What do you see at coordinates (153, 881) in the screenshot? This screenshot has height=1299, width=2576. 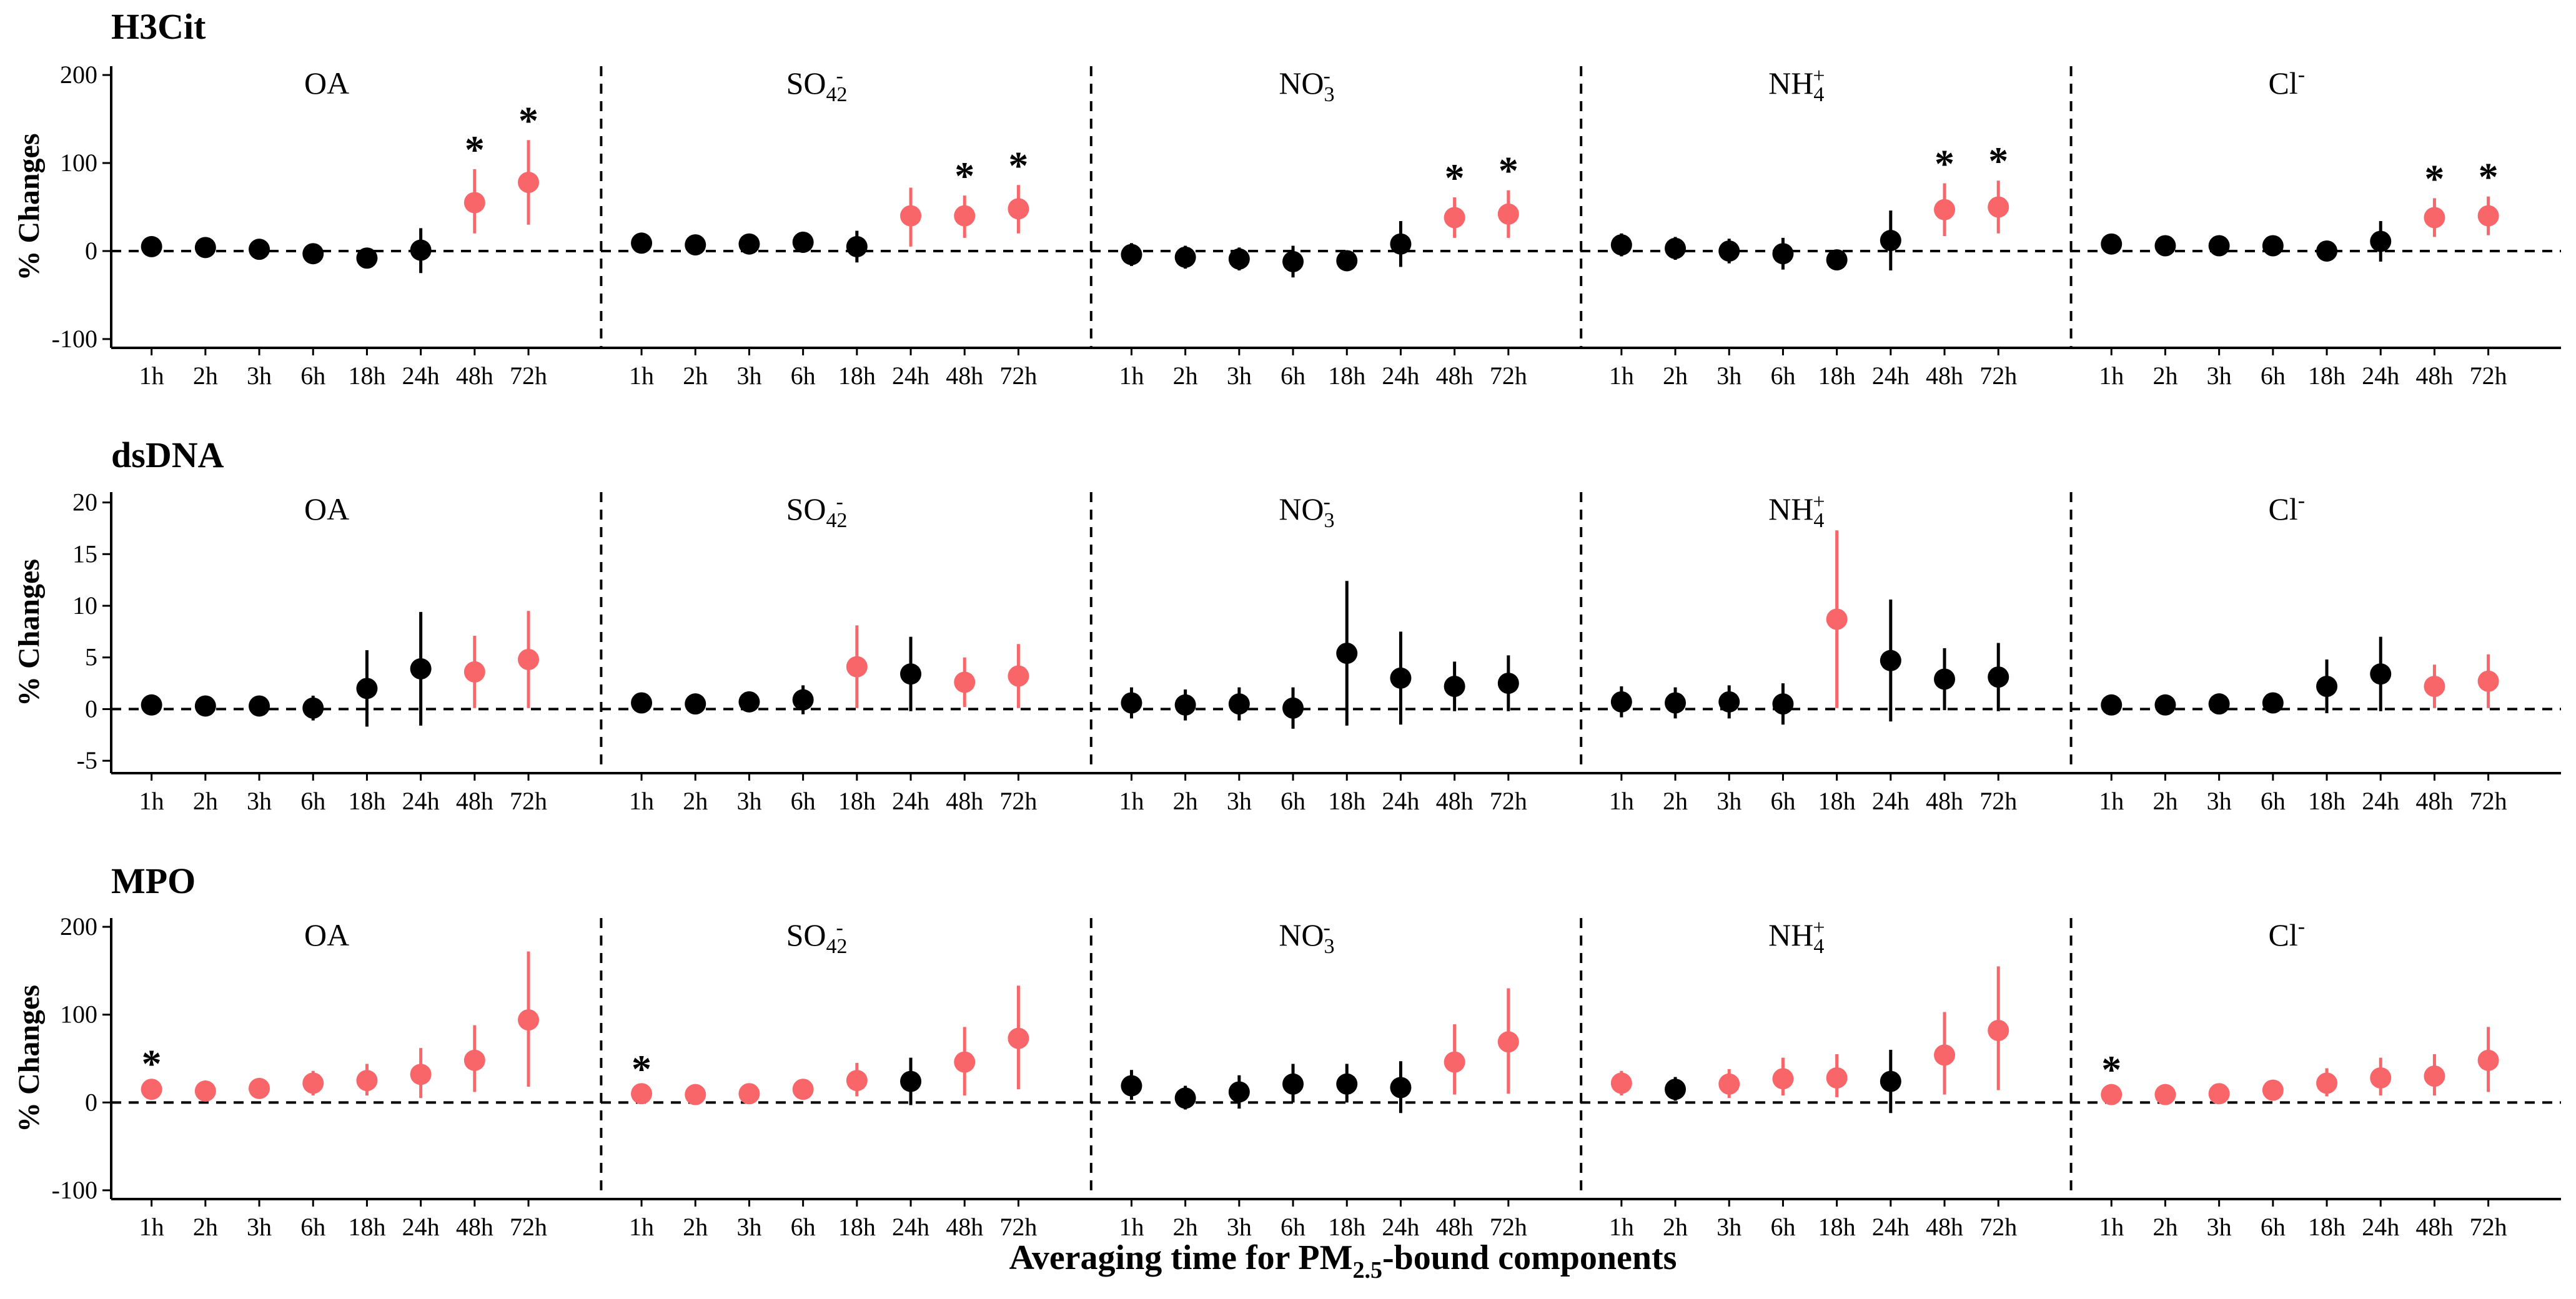 I see `panel-title: MPO` at bounding box center [153, 881].